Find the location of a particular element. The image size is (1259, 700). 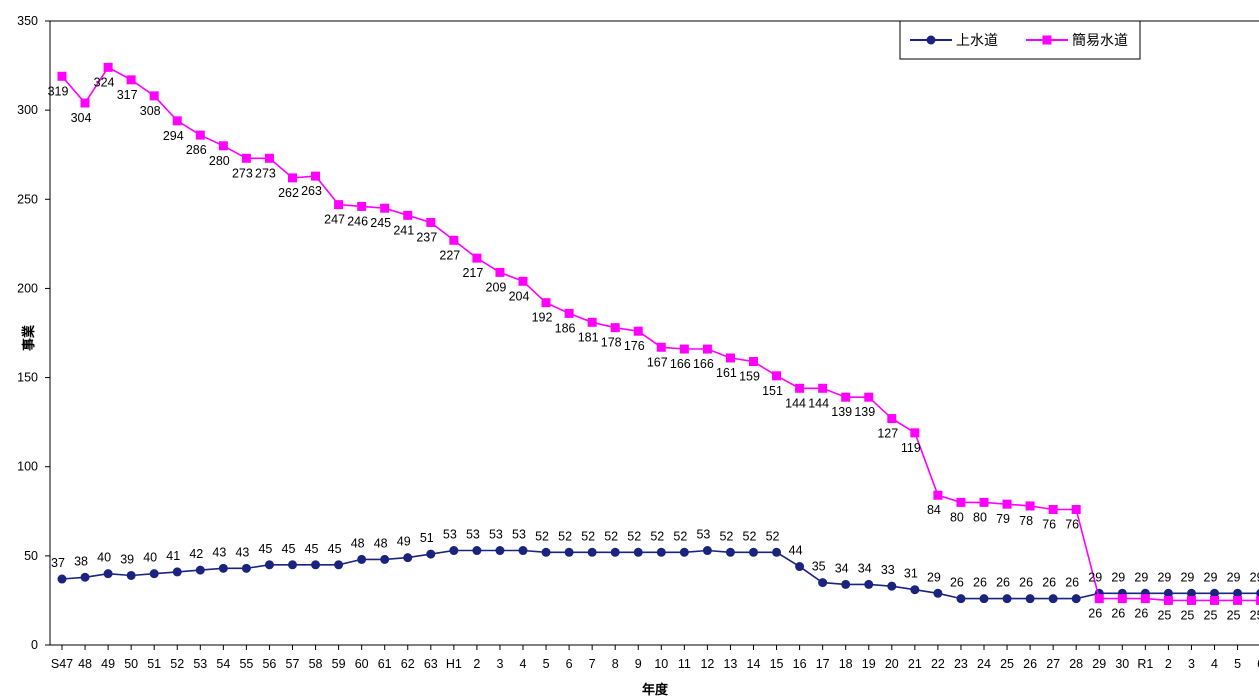

x-tick-label: 63 is located at coordinates (431, 664).